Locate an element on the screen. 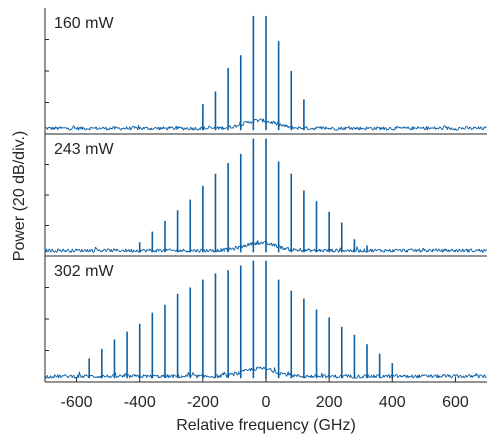 Image resolution: width=487 pixels, height=437 pixels. panel-power-label: 160 mW is located at coordinates (84, 23).